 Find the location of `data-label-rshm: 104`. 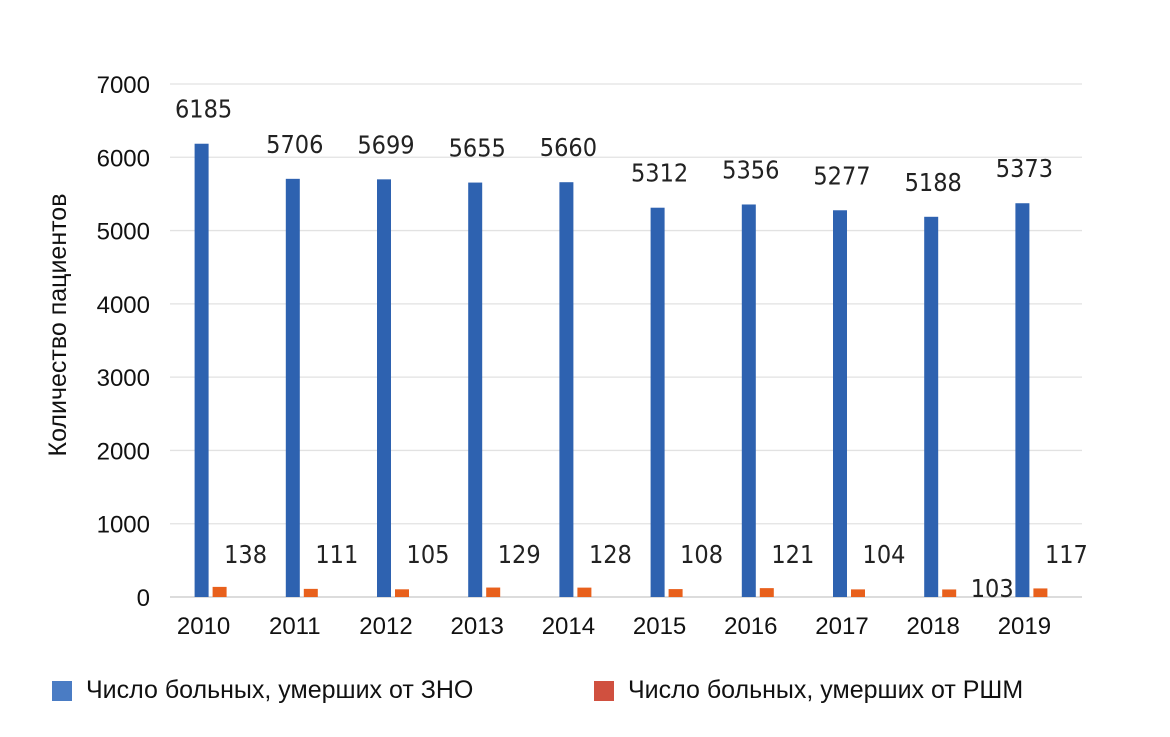

data-label-rshm: 104 is located at coordinates (884, 554).